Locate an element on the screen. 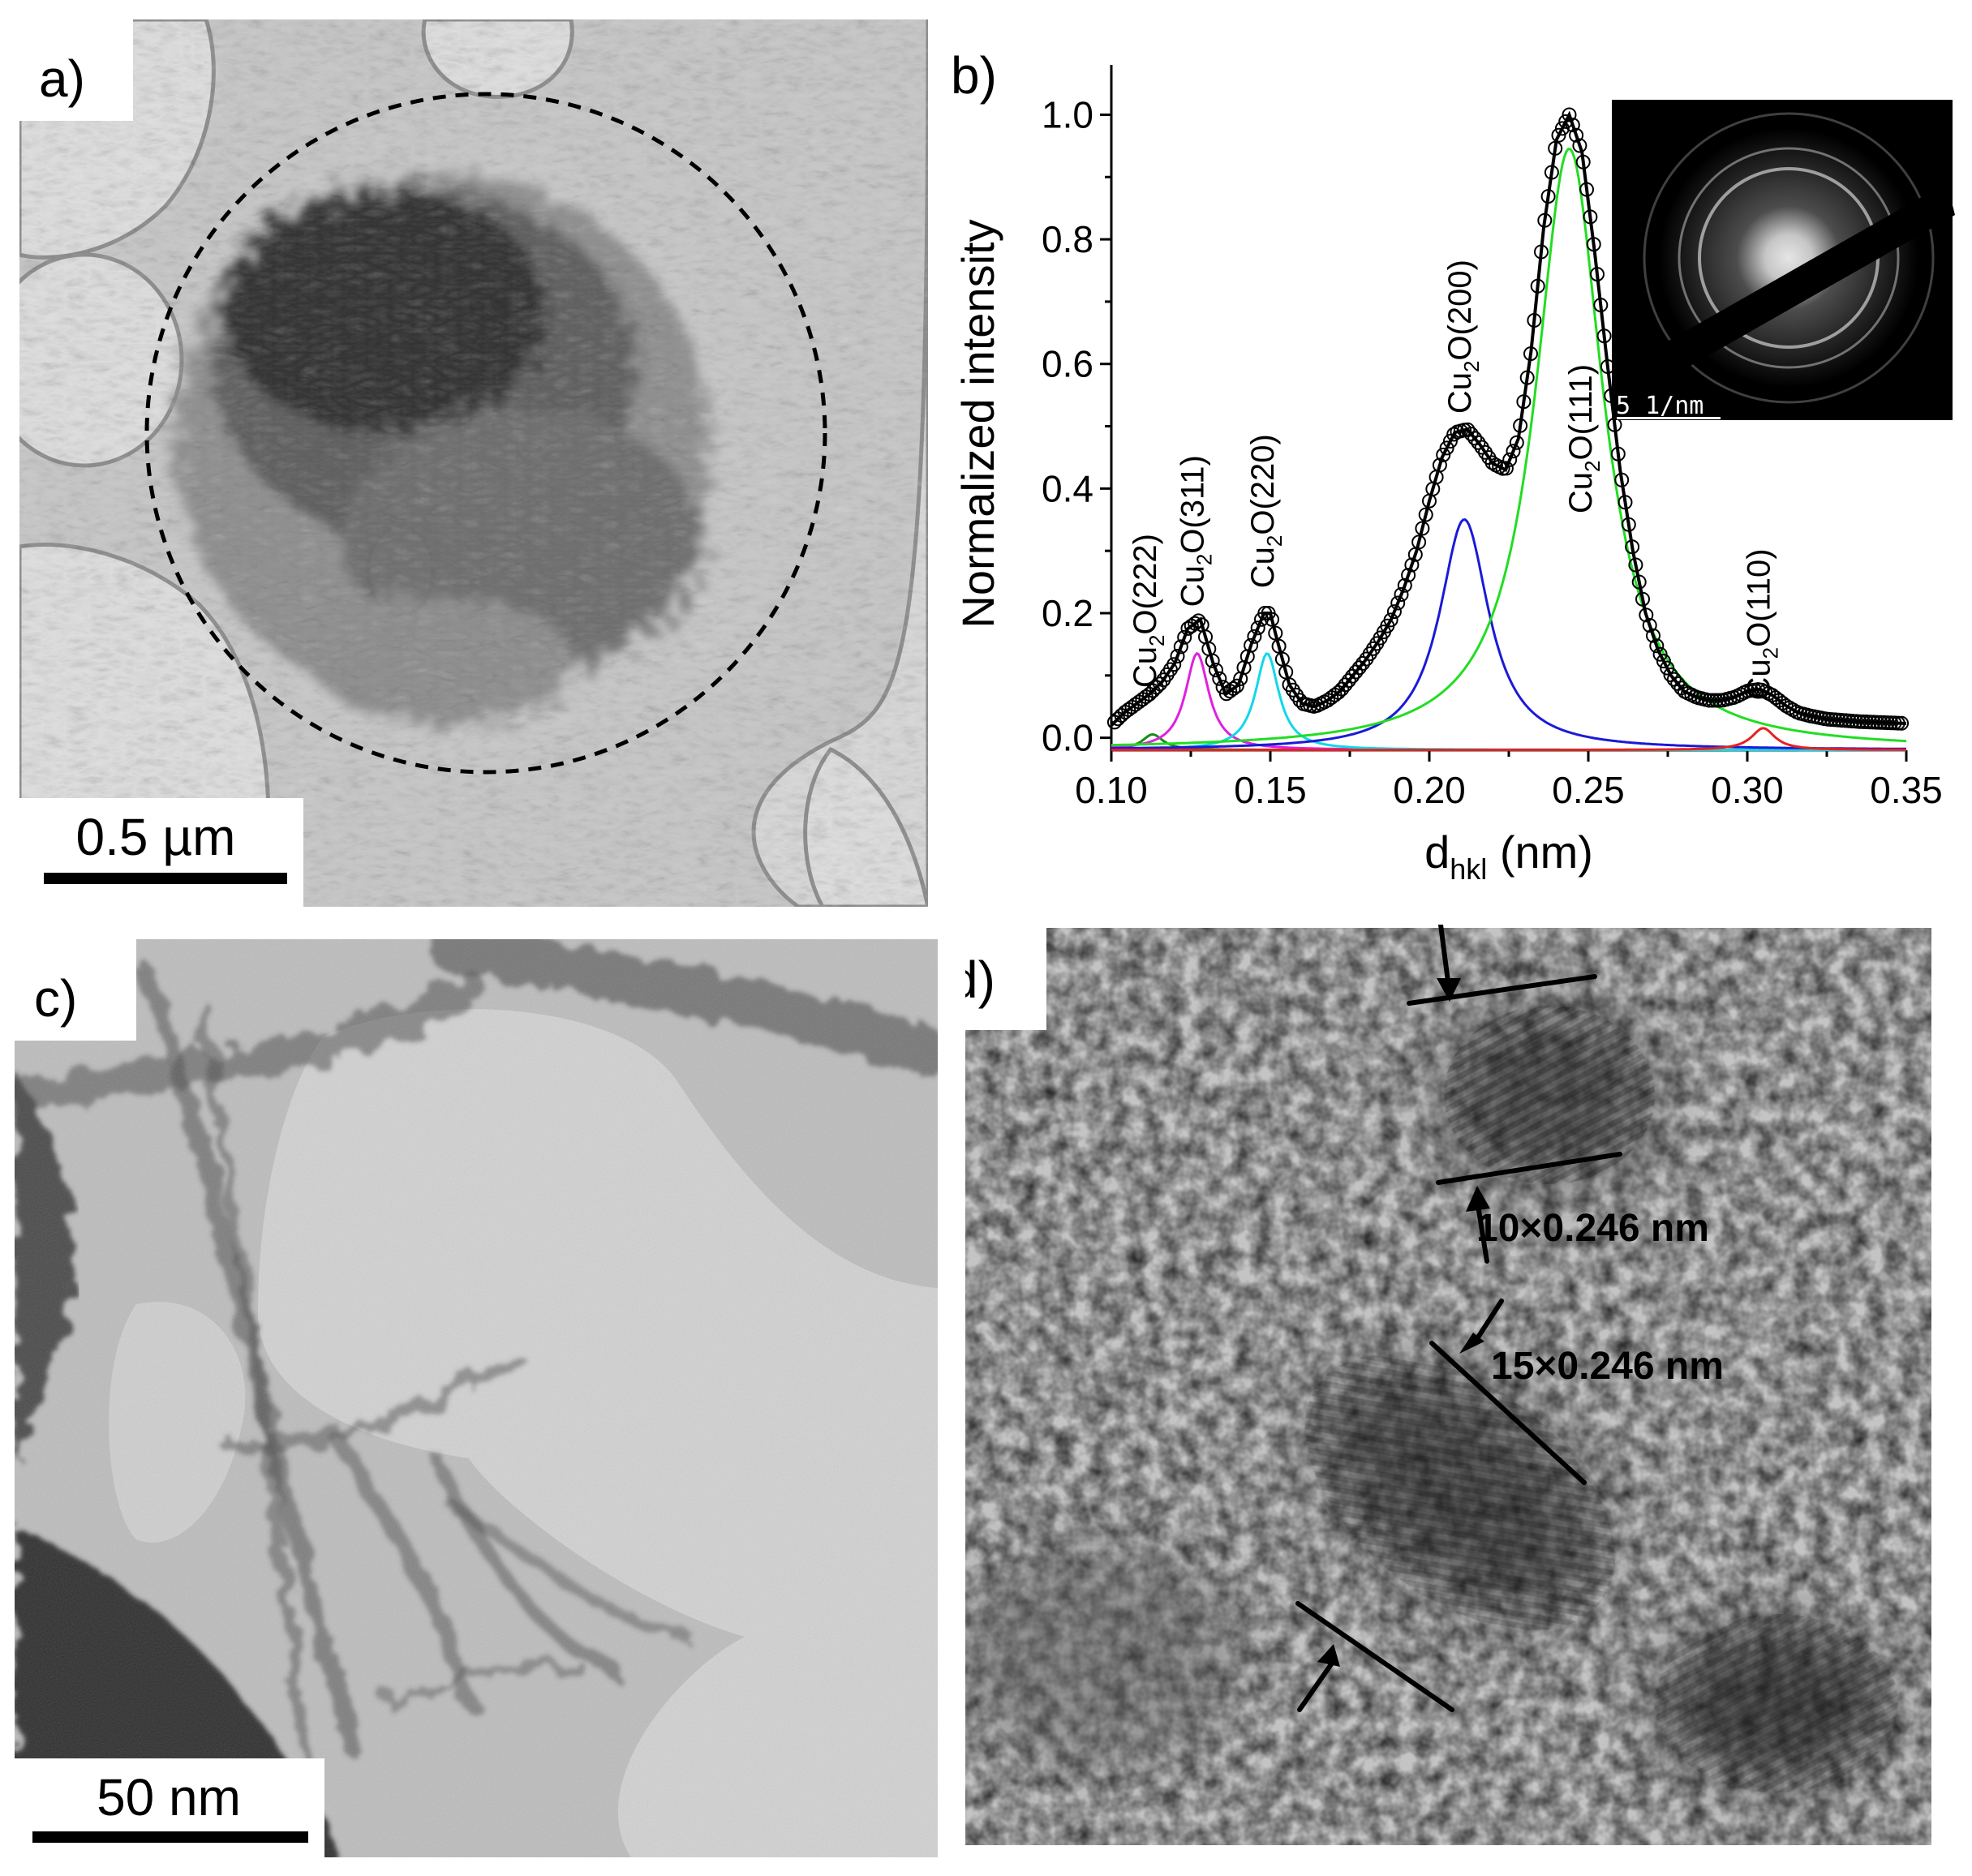 The width and height of the screenshot is (1972, 1876). panel-a-scale-bar is located at coordinates (165, 878).